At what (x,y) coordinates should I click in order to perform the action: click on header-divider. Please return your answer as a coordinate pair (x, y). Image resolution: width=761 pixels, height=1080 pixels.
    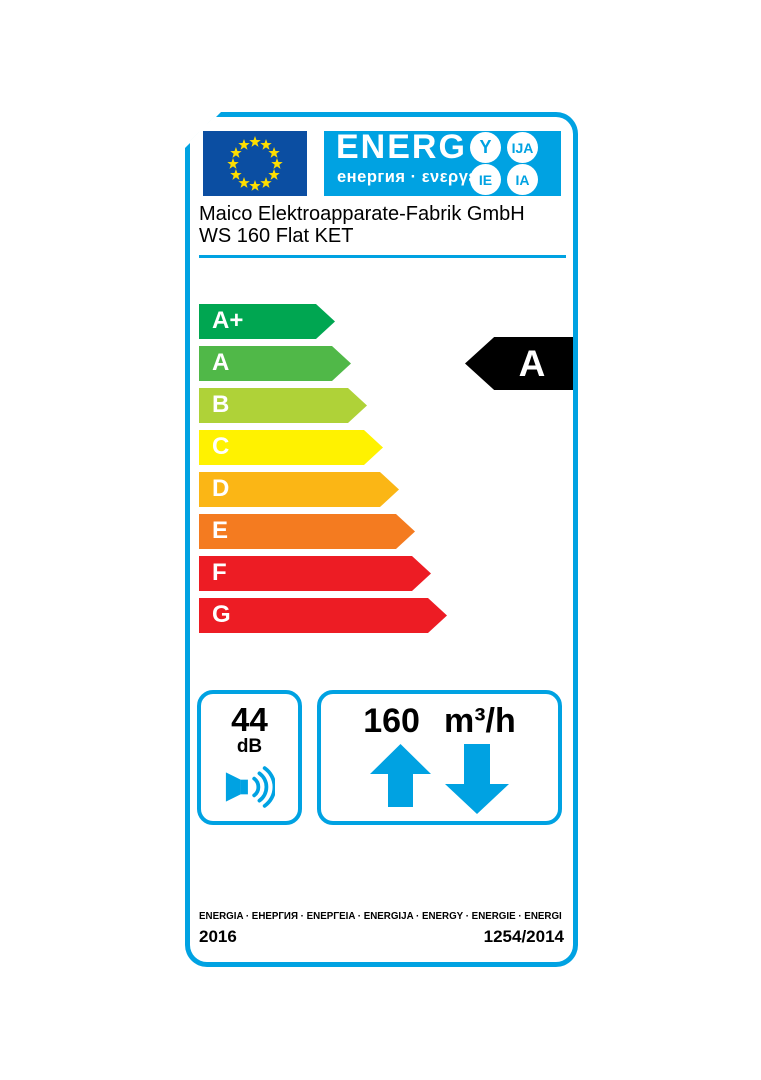
    Looking at the image, I should click on (382, 256).